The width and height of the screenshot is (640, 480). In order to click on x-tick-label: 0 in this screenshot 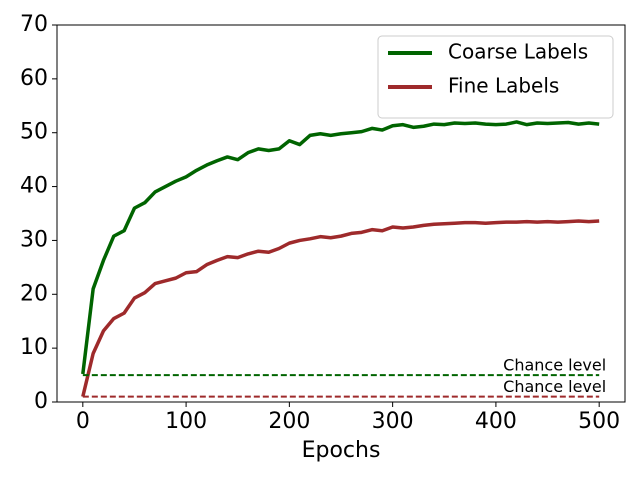, I will do `click(83, 421)`.